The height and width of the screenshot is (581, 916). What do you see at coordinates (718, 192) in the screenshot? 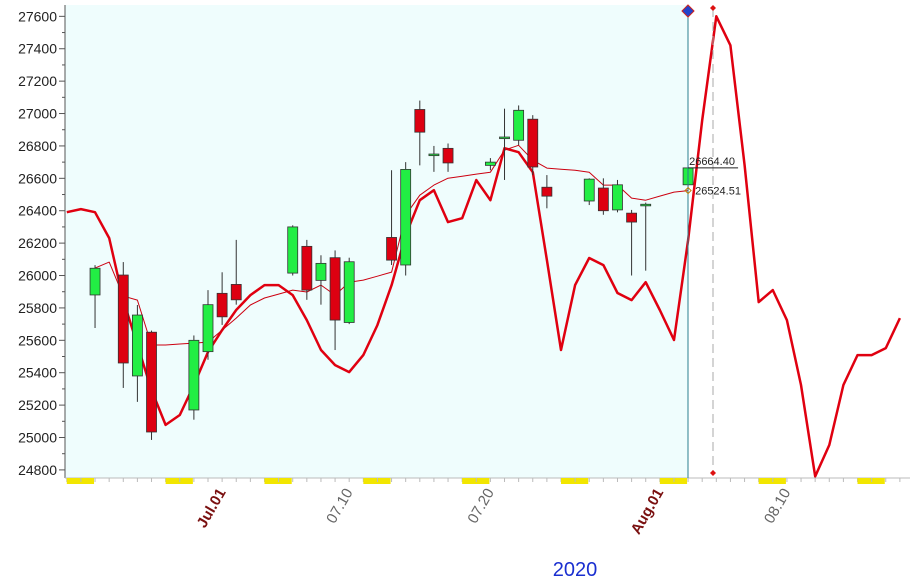
I see `line-label: 26524.51` at bounding box center [718, 192].